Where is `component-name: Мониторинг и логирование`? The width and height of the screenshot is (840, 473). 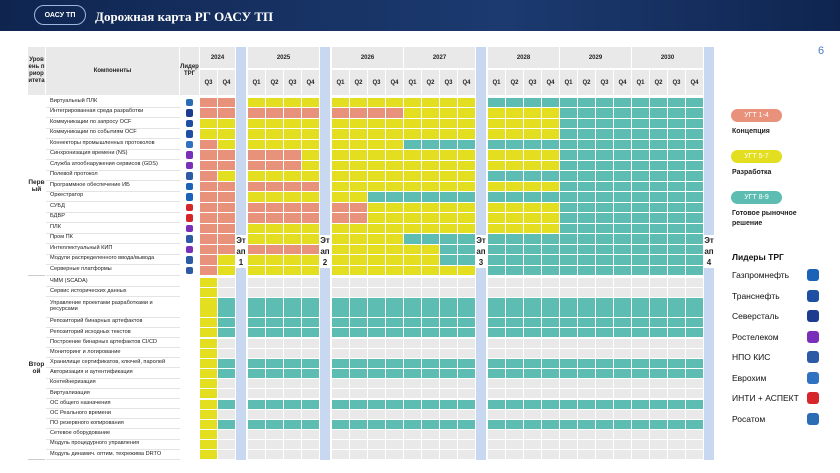 component-name: Мониторинг и логирование is located at coordinates (113, 353).